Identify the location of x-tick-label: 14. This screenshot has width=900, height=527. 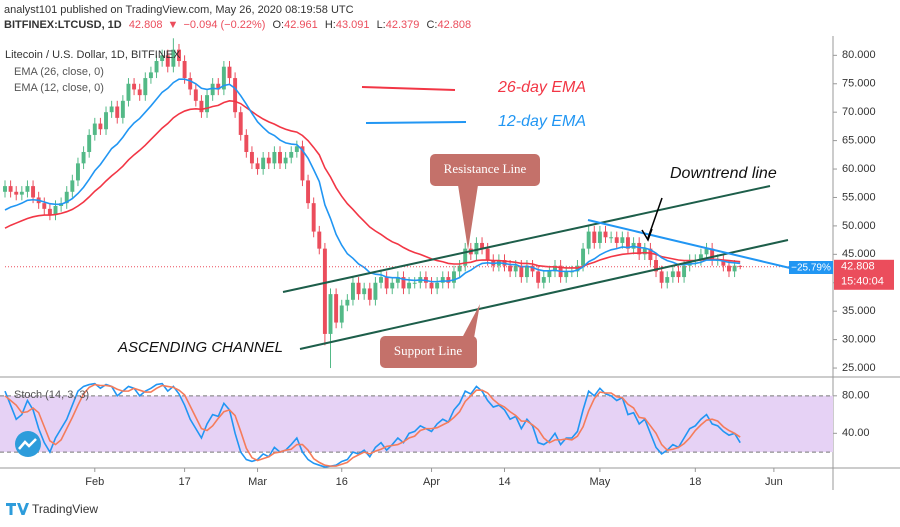
(504, 482).